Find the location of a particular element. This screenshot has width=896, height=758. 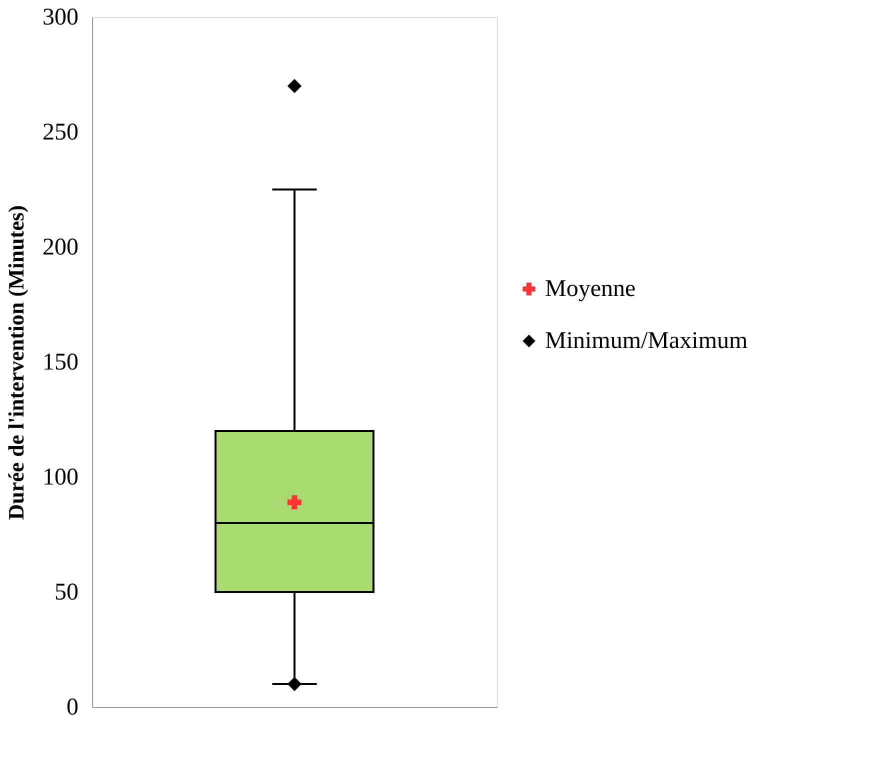

legend-label: Moyenne is located at coordinates (590, 289).